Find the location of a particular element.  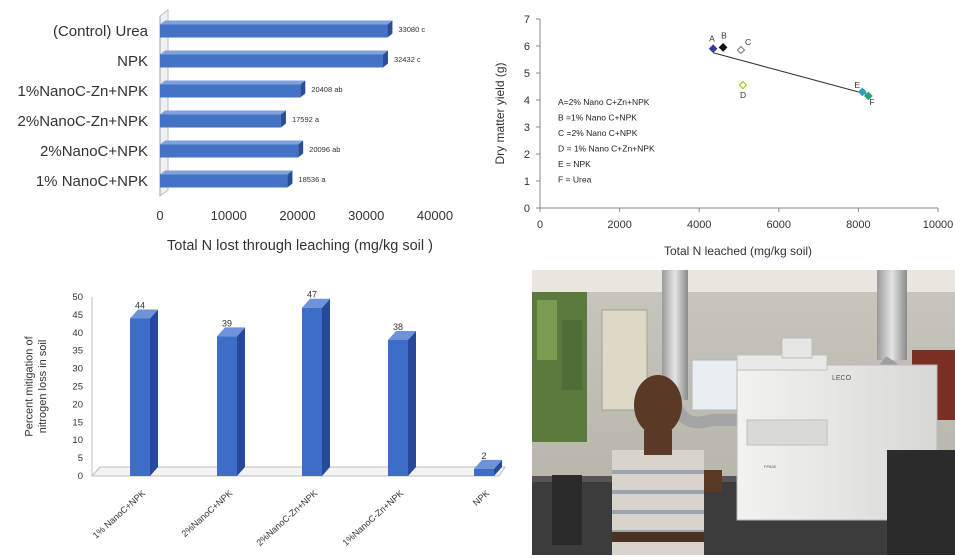

instrument-model: FP828 is located at coordinates (770, 466).